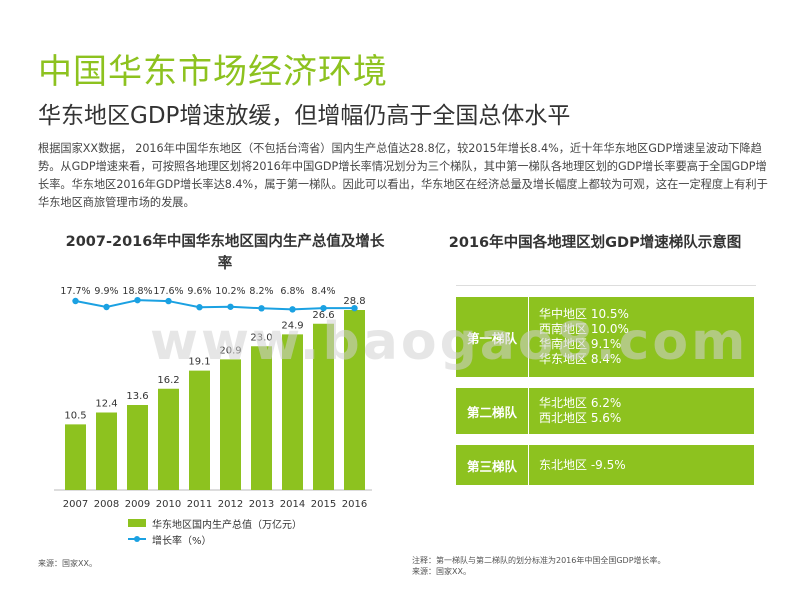 The height and width of the screenshot is (600, 800). What do you see at coordinates (213, 72) in the screenshot?
I see `page-title: 中国华东市场经济环境` at bounding box center [213, 72].